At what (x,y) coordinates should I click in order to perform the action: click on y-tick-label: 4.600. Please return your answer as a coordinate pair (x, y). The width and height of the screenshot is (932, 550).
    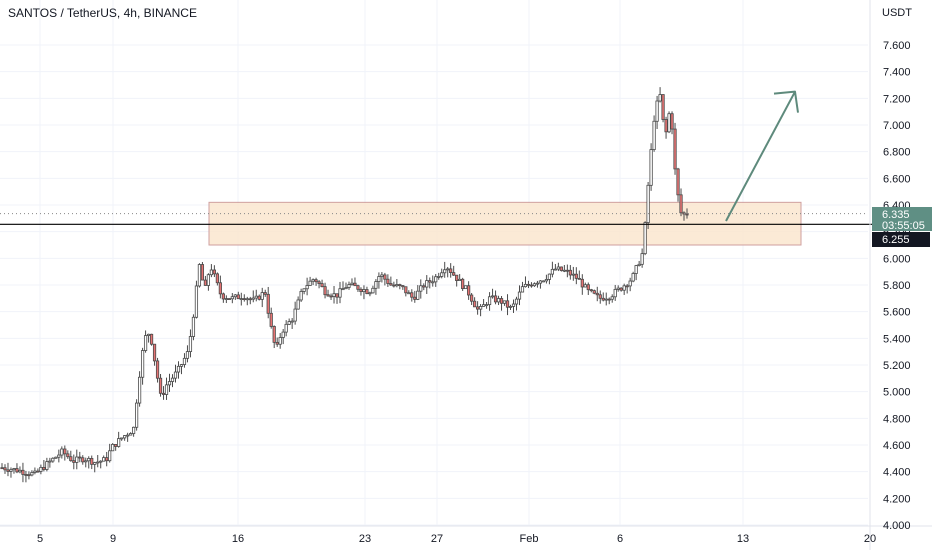
    Looking at the image, I should click on (897, 446).